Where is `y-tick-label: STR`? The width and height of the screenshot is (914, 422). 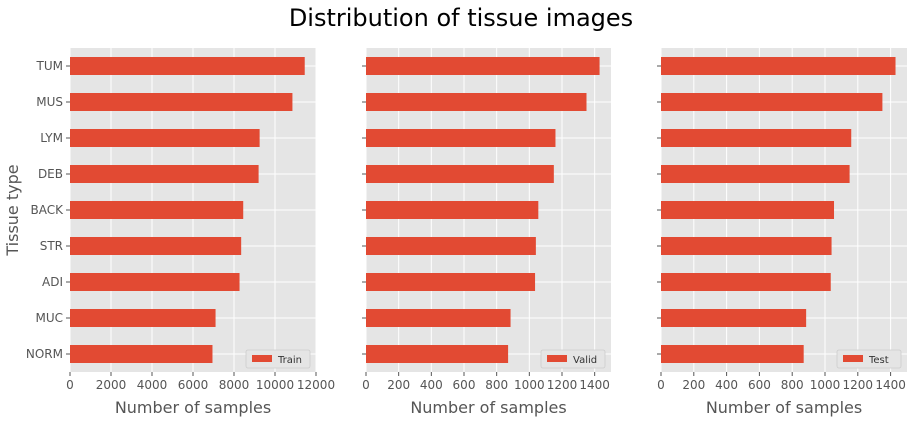
y-tick-label: STR is located at coordinates (51, 246).